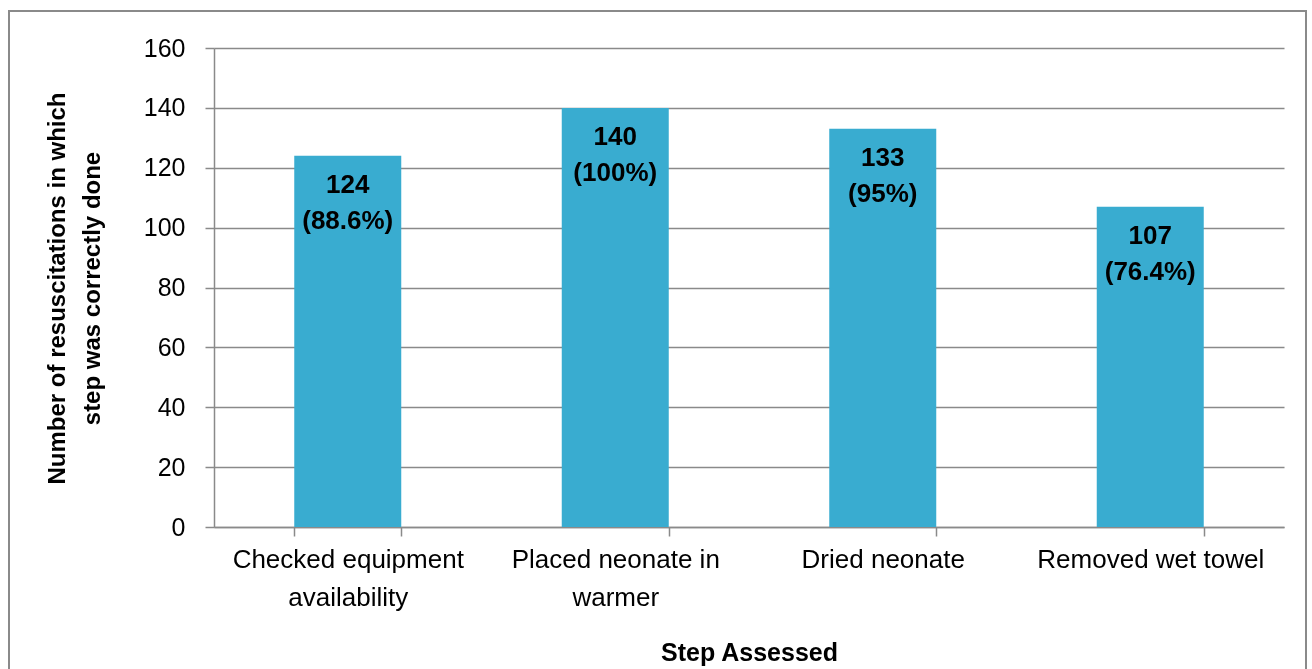  I want to click on y-tick-label: 160, so click(164, 47).